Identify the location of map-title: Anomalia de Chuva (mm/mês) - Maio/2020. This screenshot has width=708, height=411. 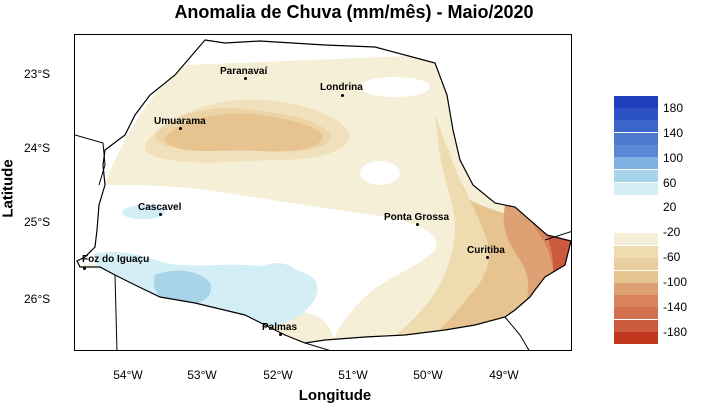
(354, 12).